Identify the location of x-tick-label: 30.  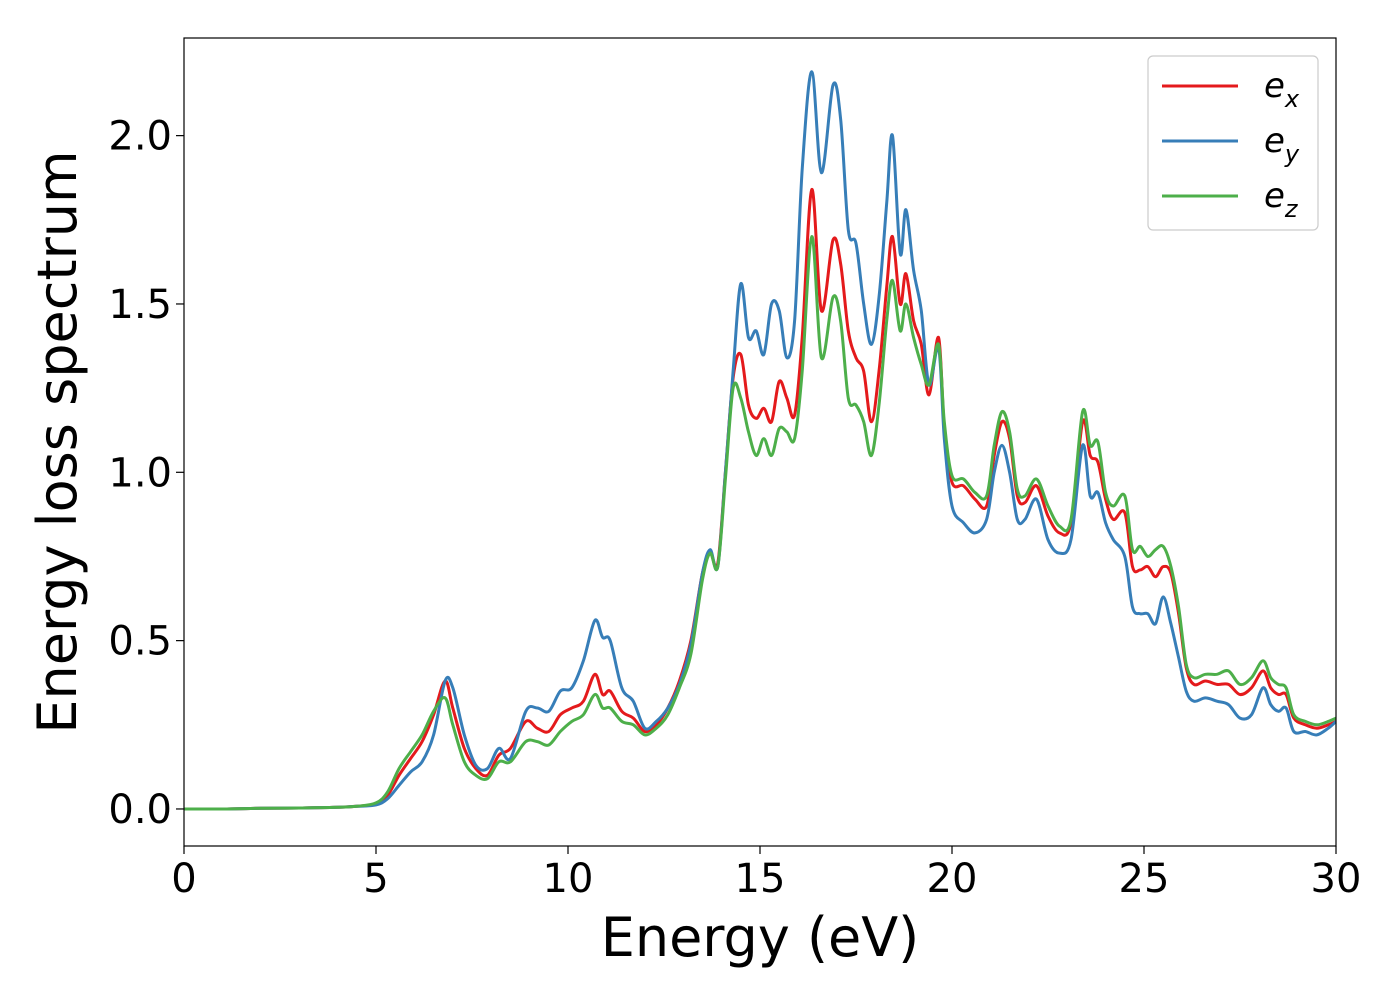
(1336, 879).